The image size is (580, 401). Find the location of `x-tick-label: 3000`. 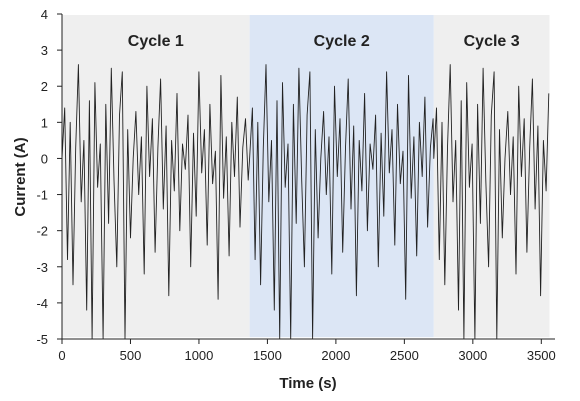

x-tick-label: 3000 is located at coordinates (472, 355).